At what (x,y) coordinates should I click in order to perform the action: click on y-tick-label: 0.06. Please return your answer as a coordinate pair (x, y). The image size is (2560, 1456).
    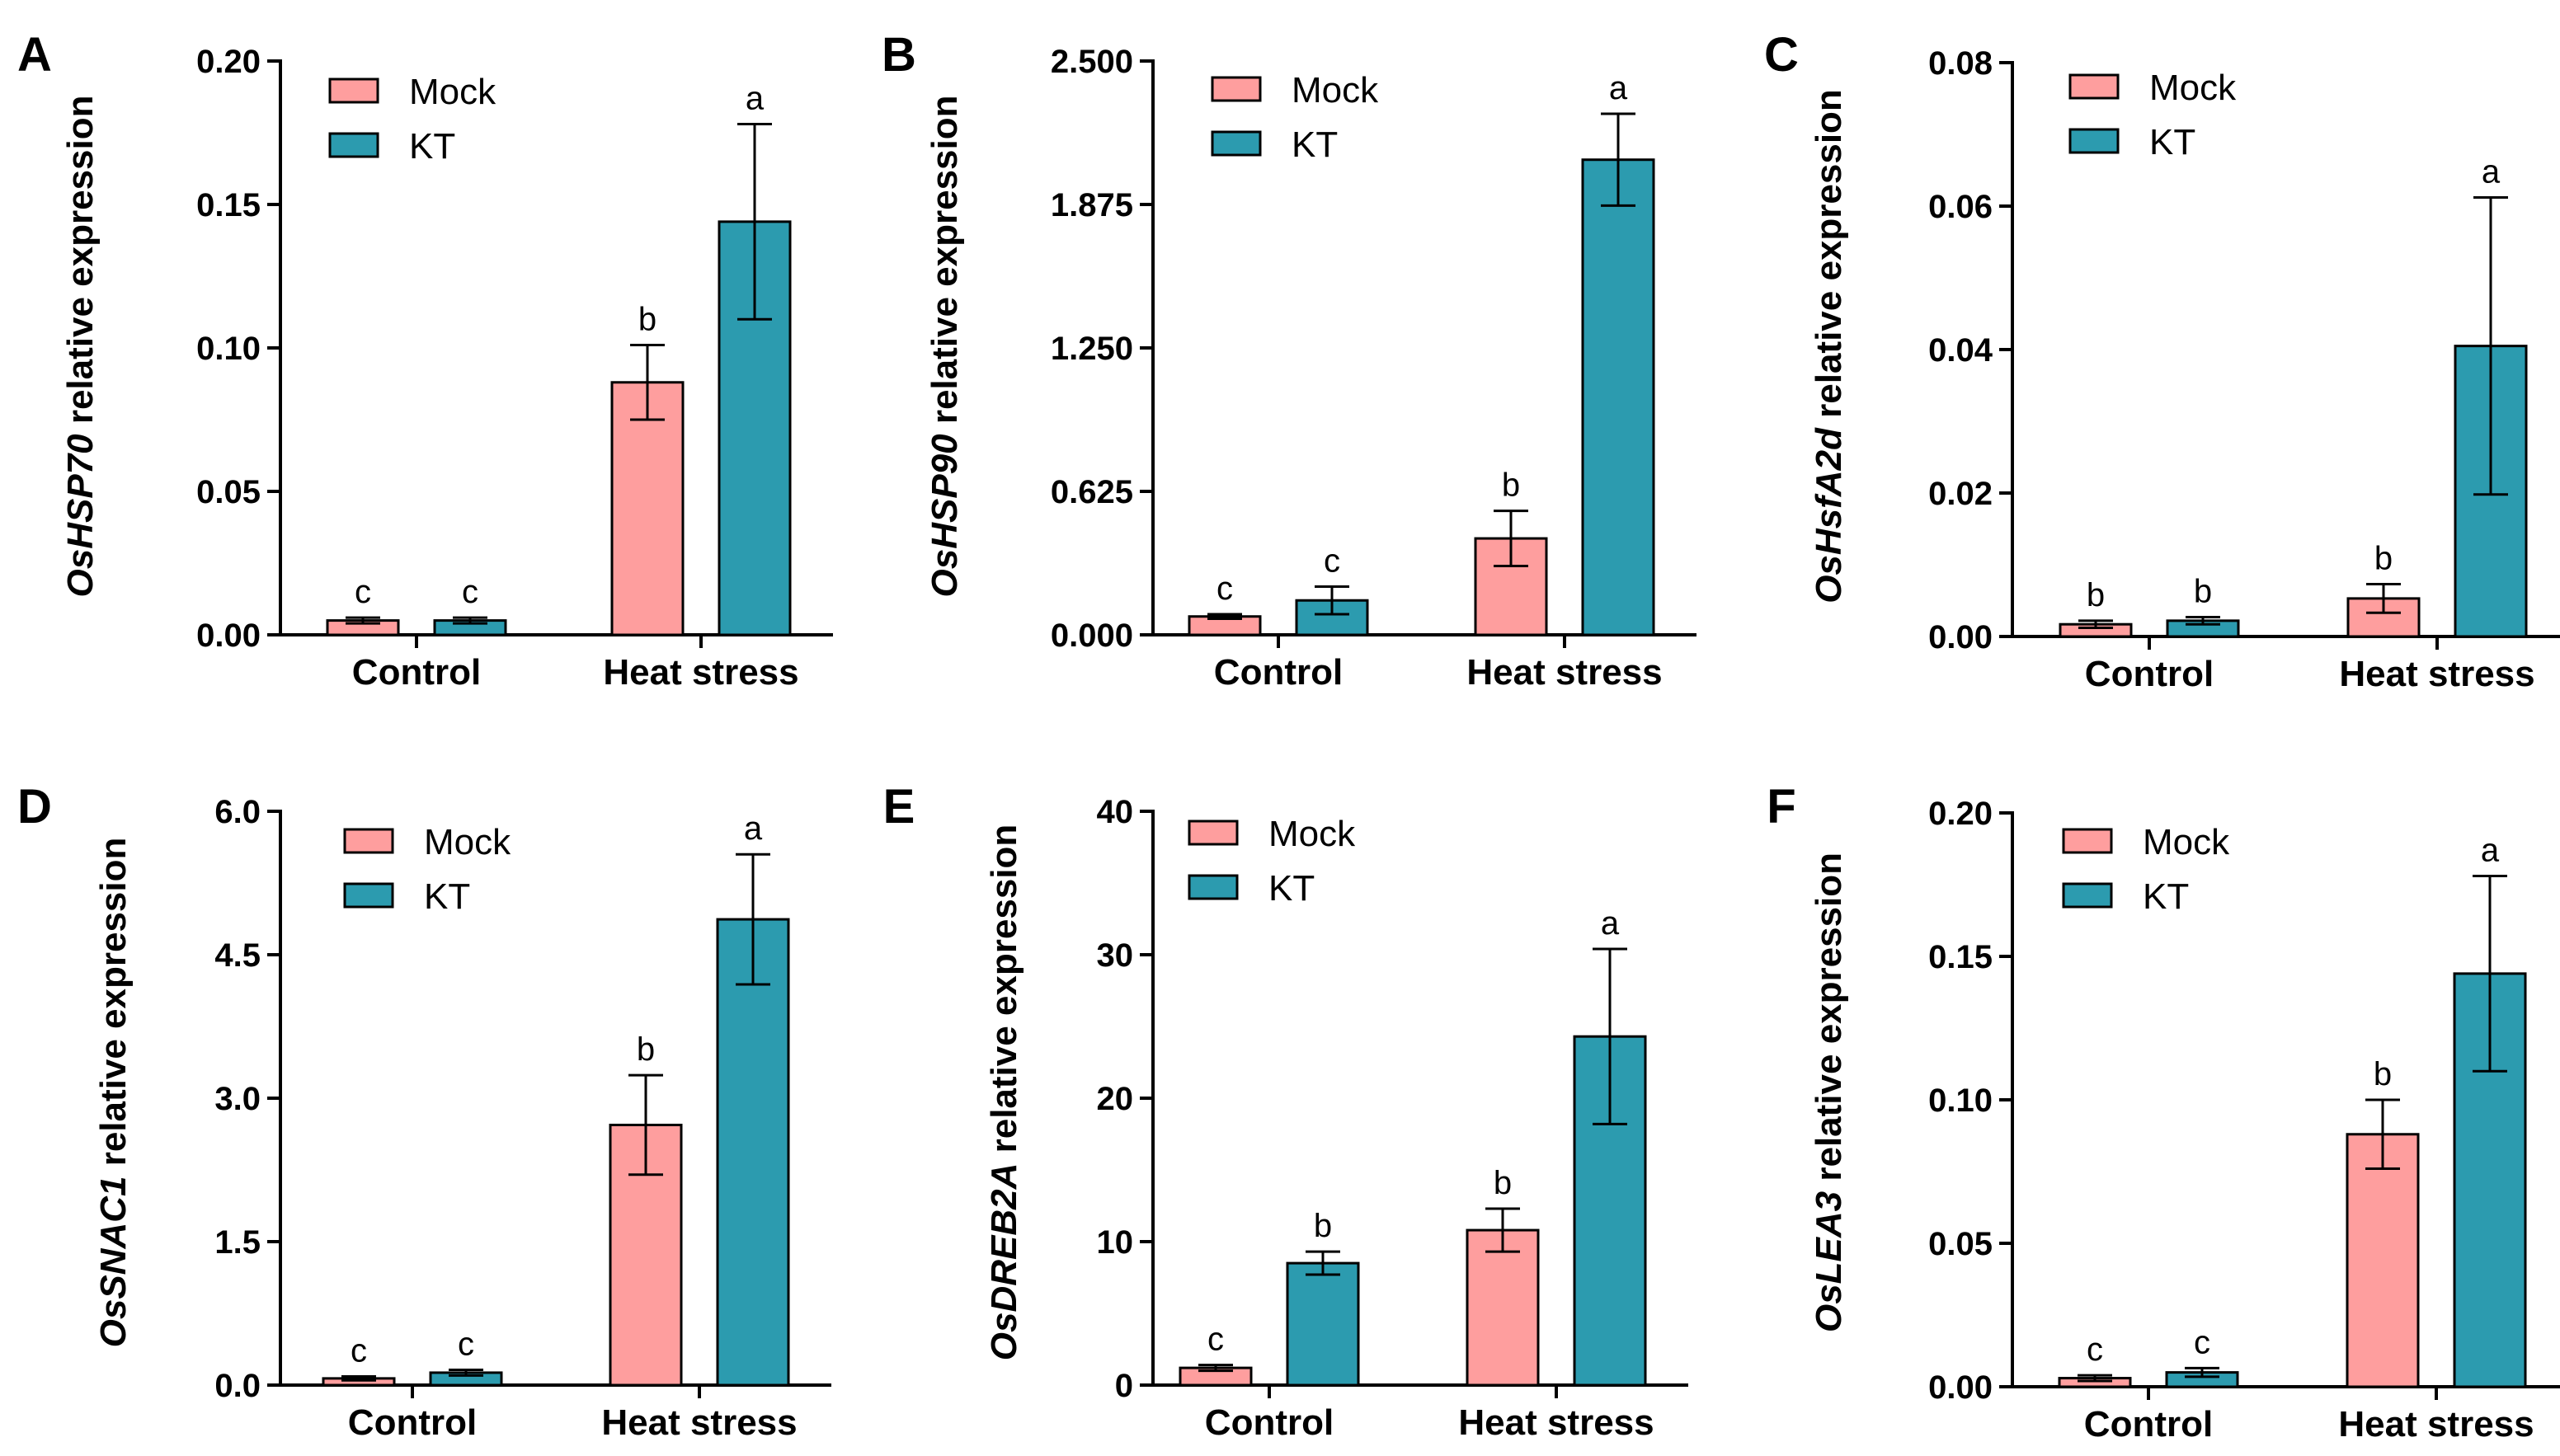
    Looking at the image, I should click on (1960, 207).